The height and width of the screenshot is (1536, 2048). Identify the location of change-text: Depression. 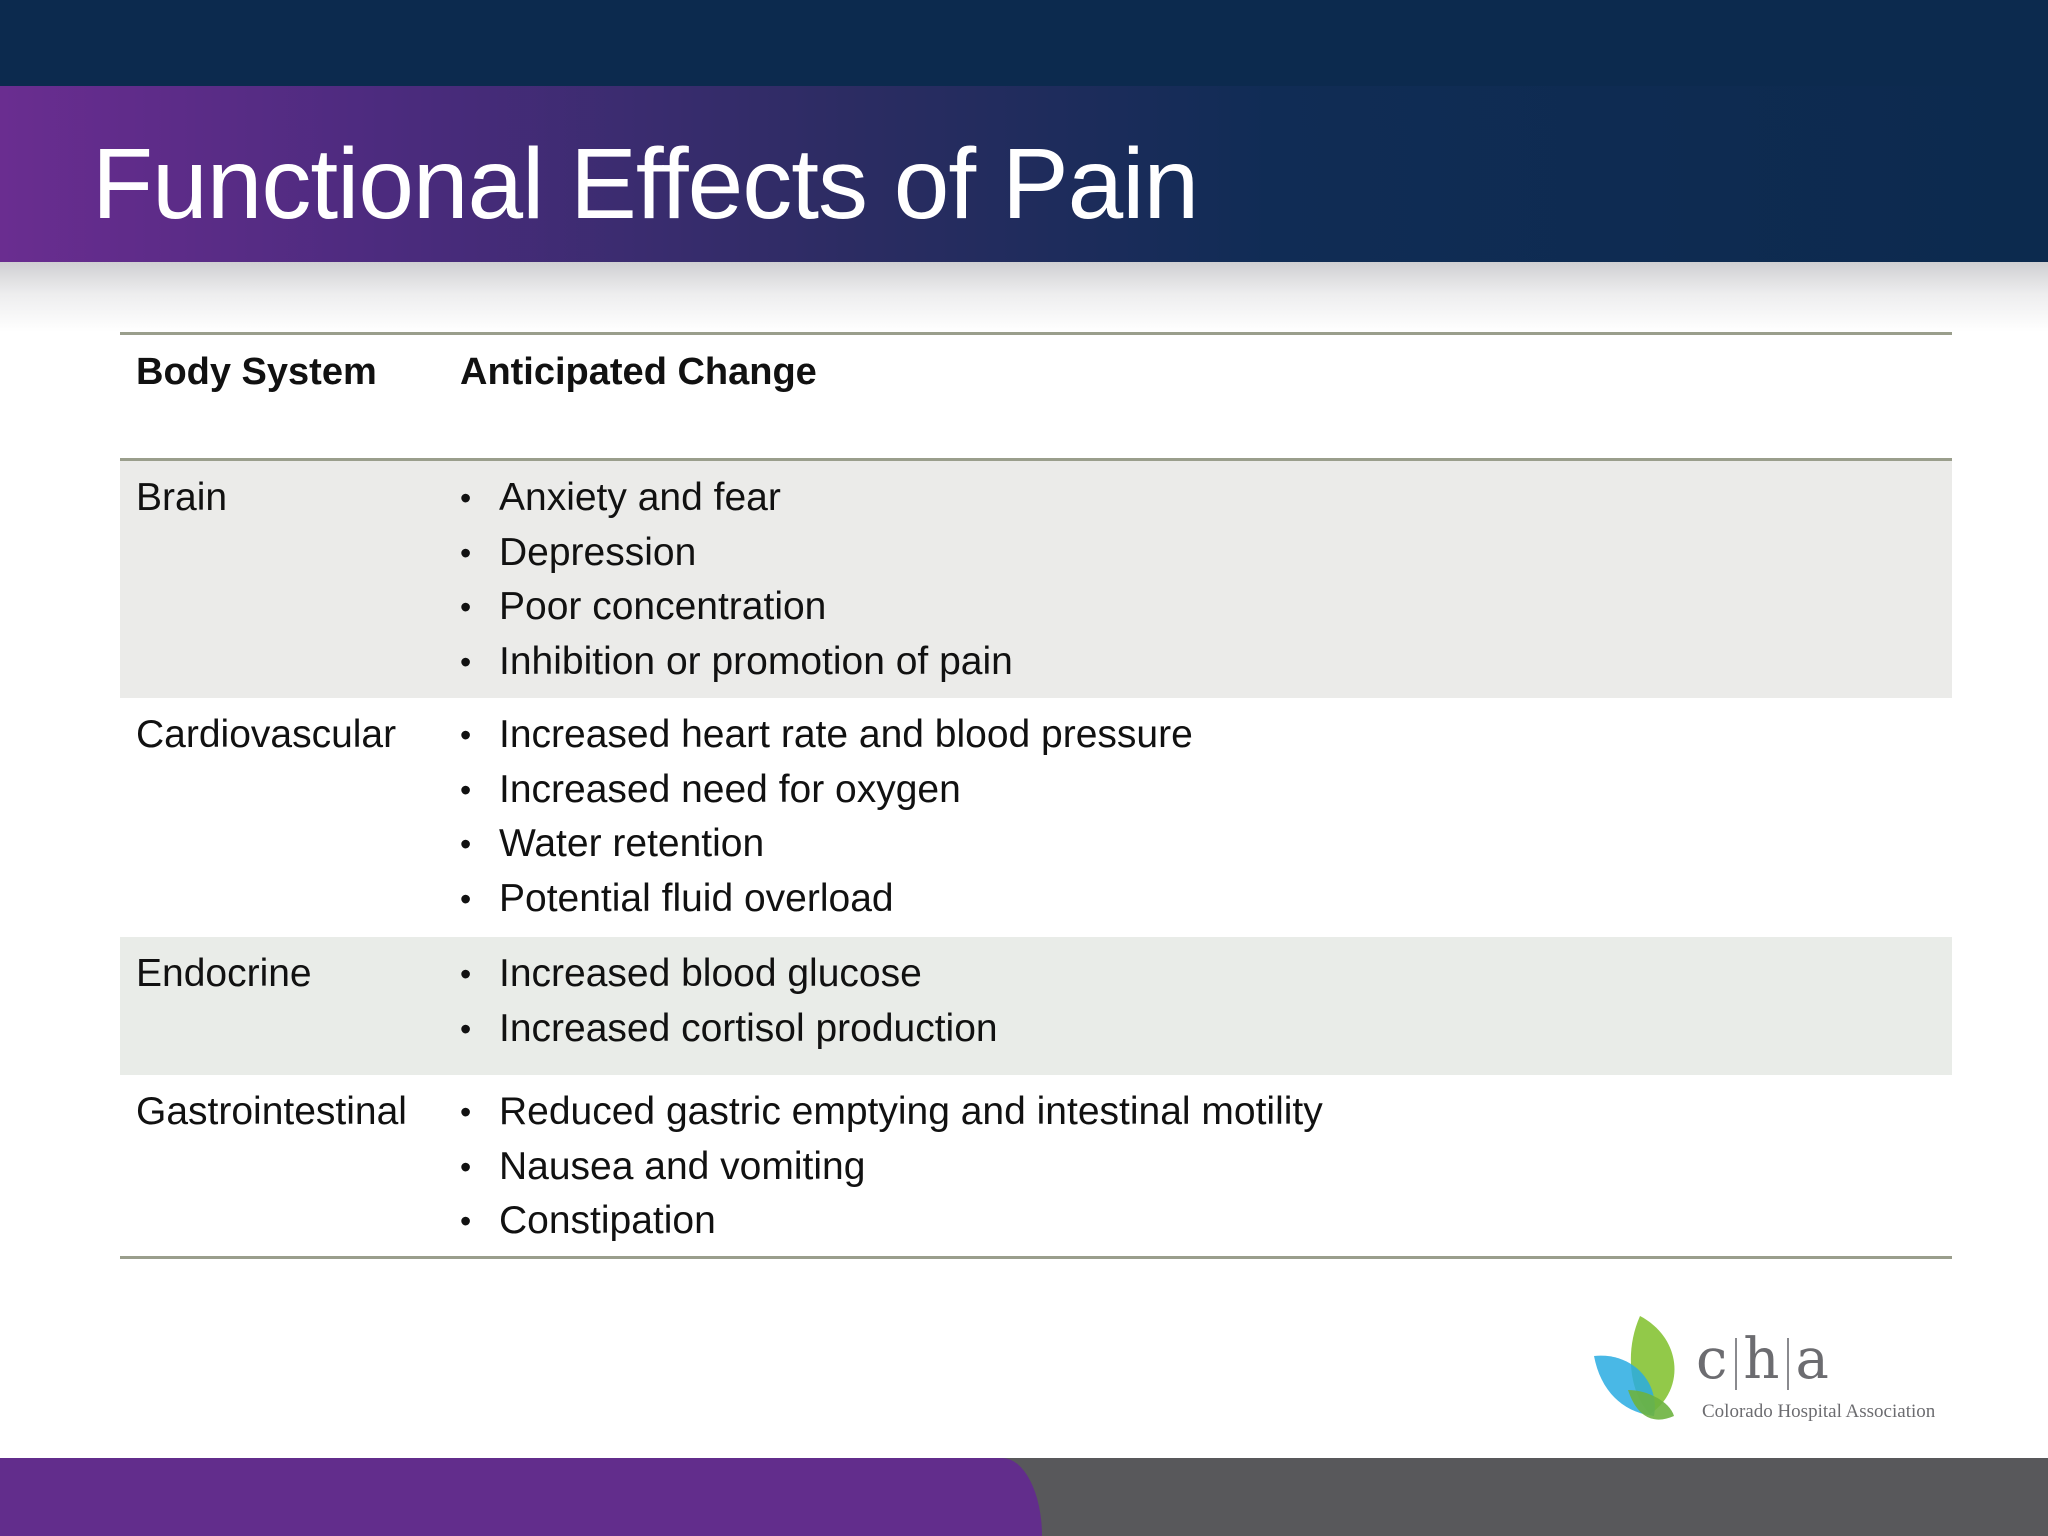
(598, 552).